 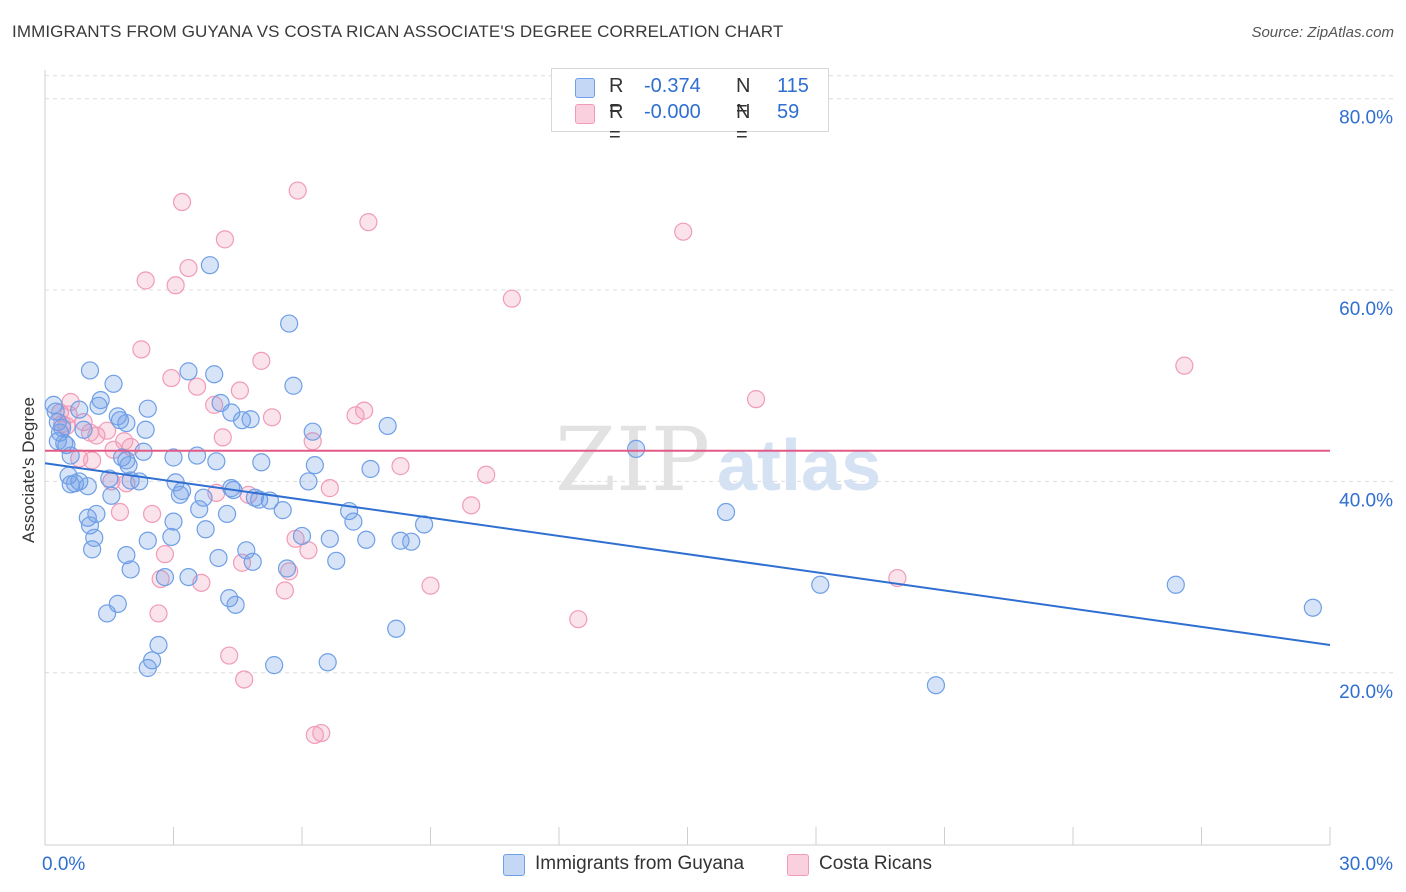 What do you see at coordinates (1366, 692) in the screenshot?
I see `y-tick-label: 20.0%` at bounding box center [1366, 692].